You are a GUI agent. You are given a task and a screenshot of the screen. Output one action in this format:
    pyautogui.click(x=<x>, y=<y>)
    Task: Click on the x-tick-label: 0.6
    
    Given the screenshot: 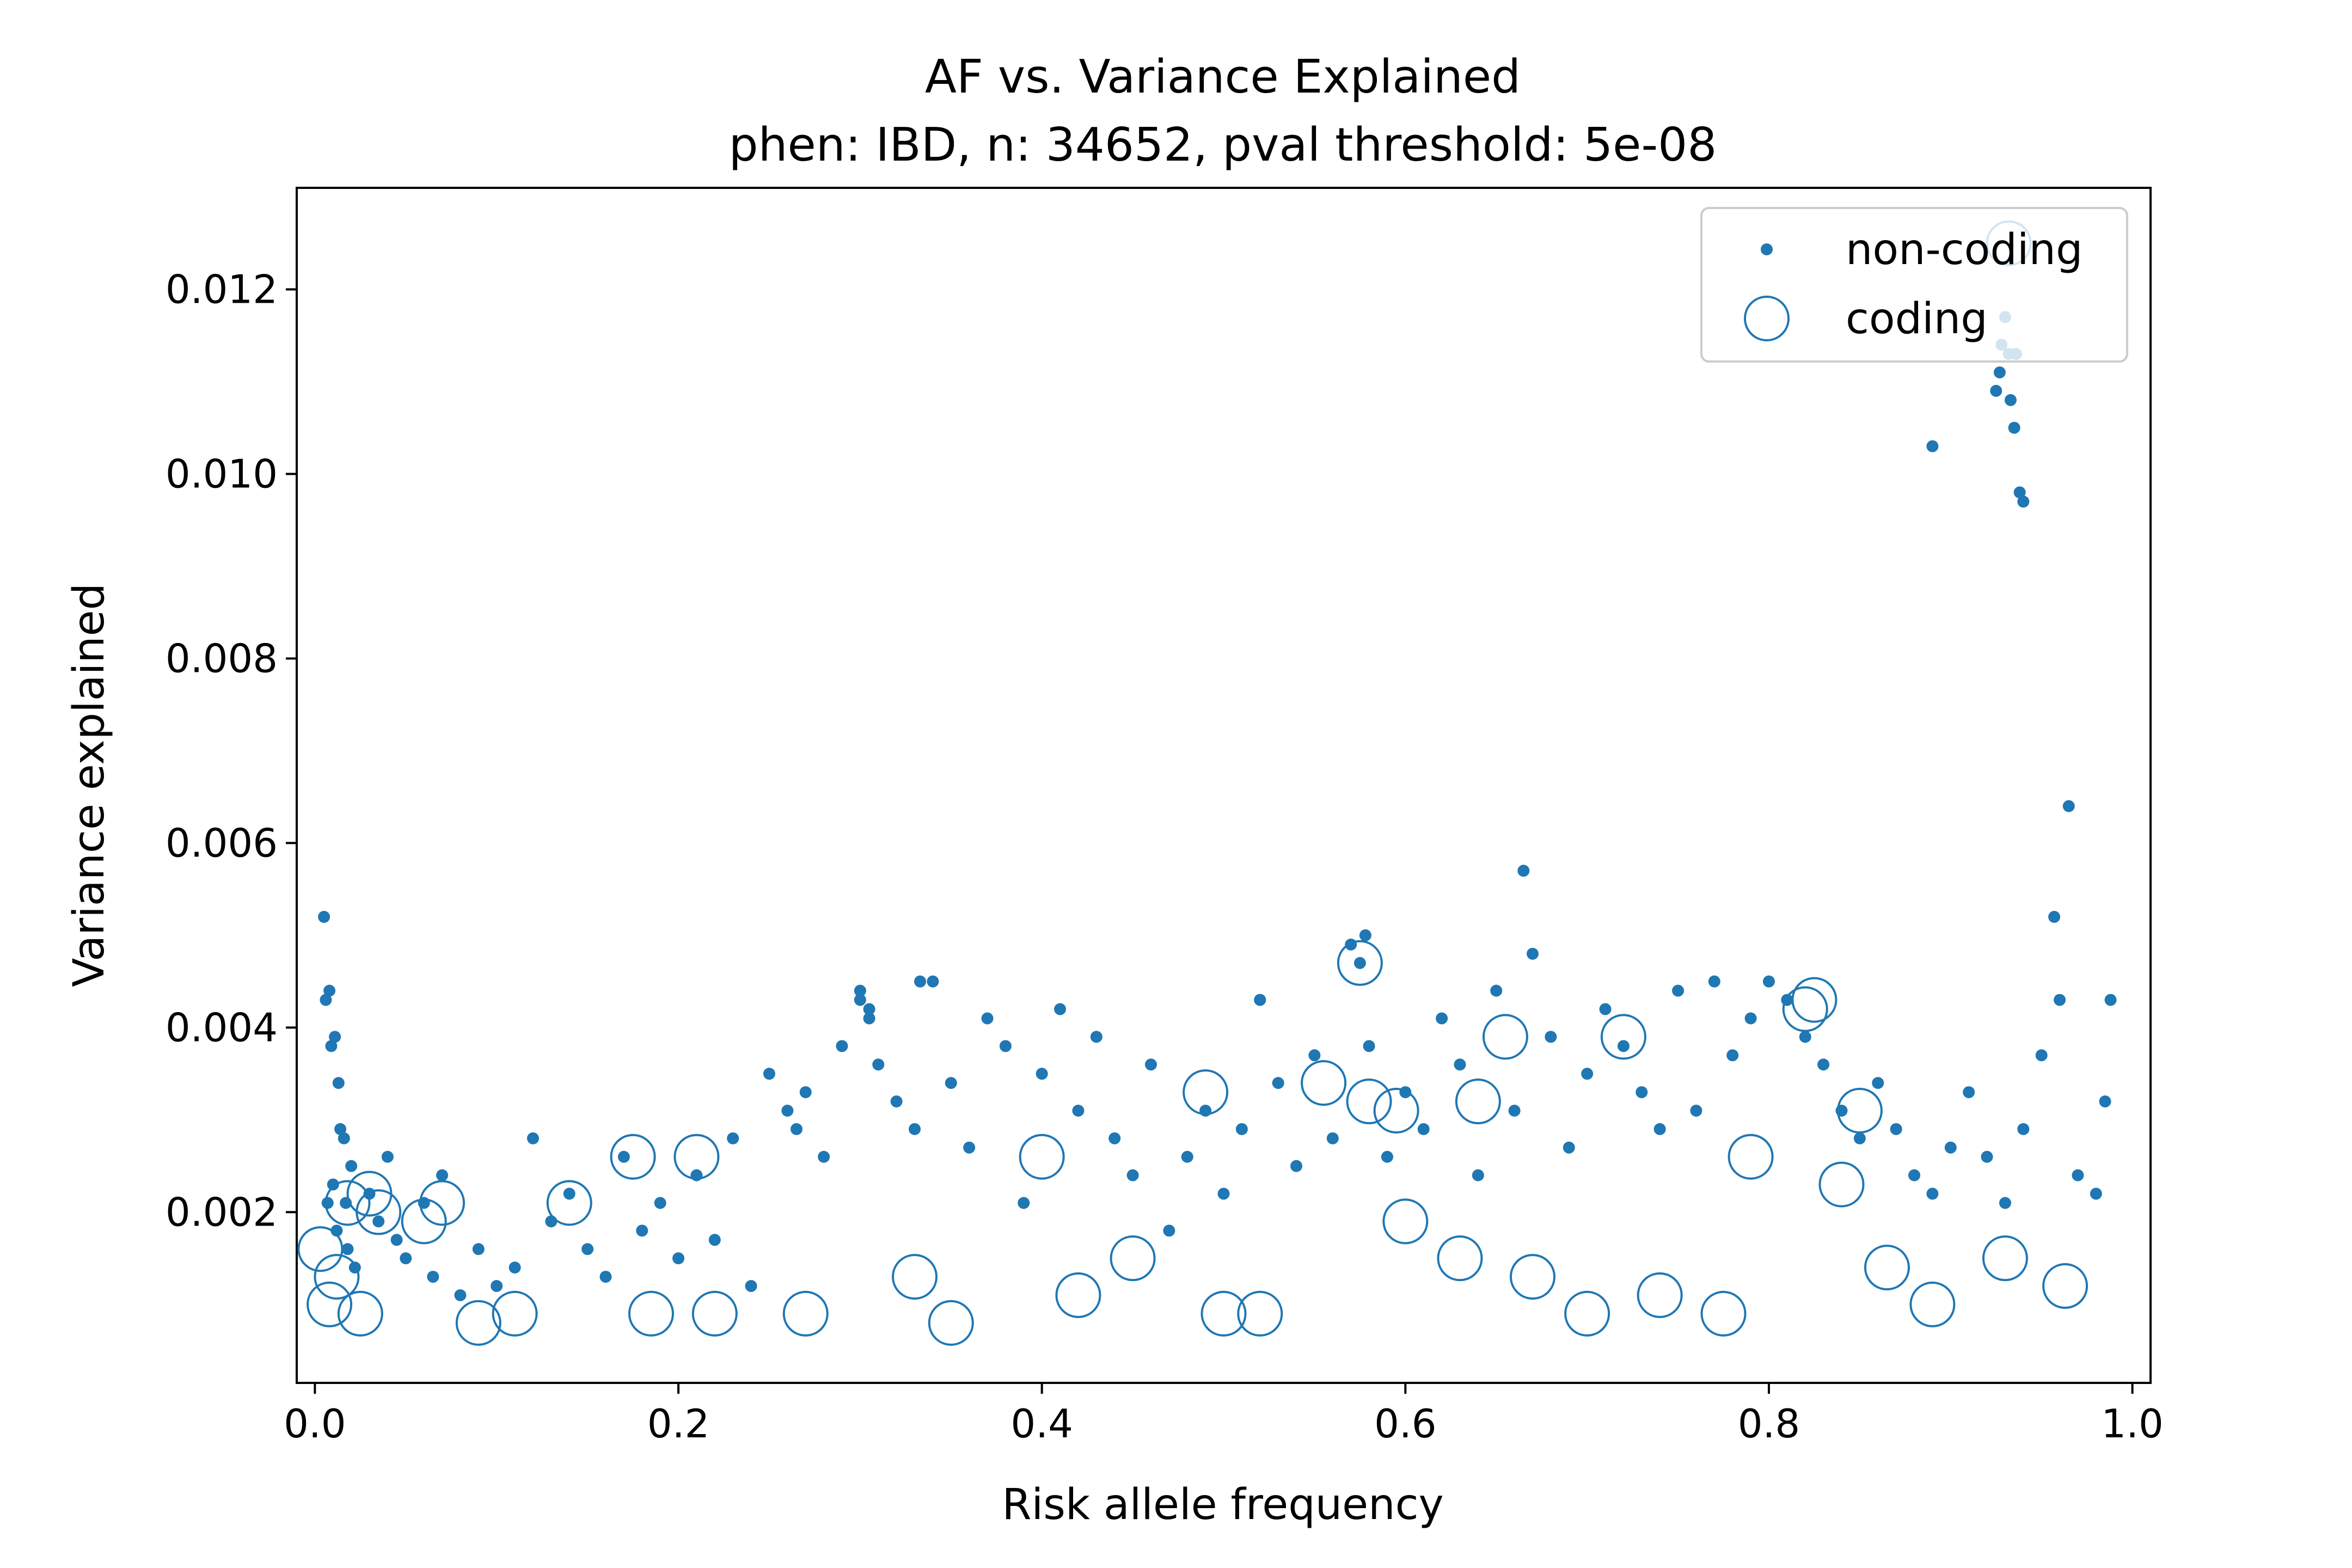 What is the action you would take?
    pyautogui.click(x=1405, y=1424)
    